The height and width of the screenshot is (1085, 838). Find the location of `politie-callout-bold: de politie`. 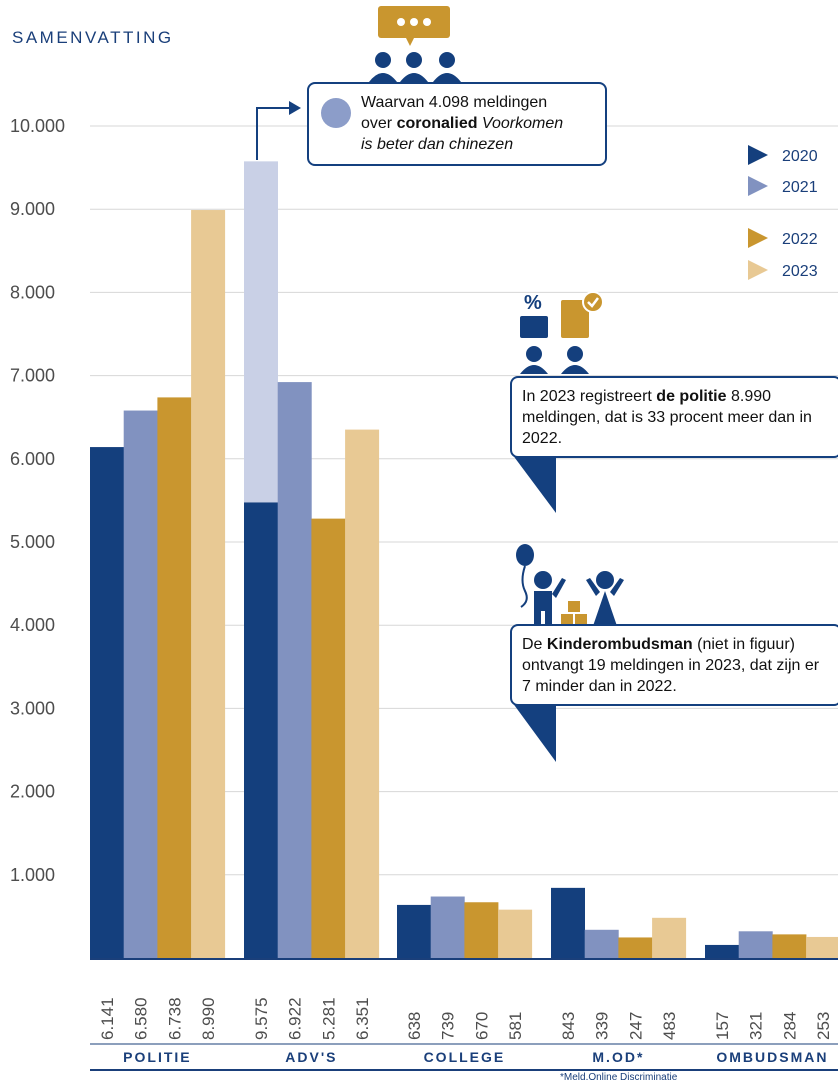

politie-callout-bold: de politie is located at coordinates (691, 396).